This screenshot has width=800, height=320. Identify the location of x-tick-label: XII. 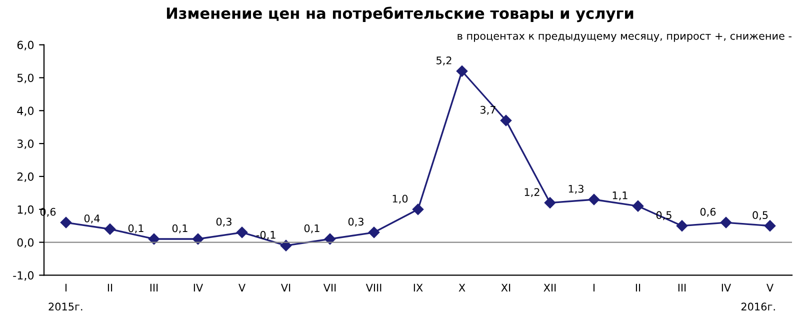
(550, 288).